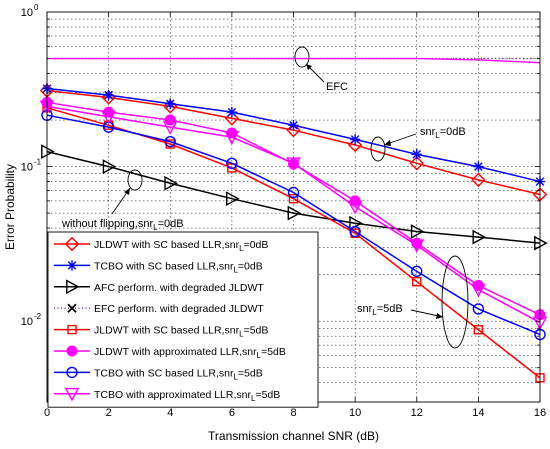  I want to click on annotation-snr0: snrL=0dB, so click(443, 133).